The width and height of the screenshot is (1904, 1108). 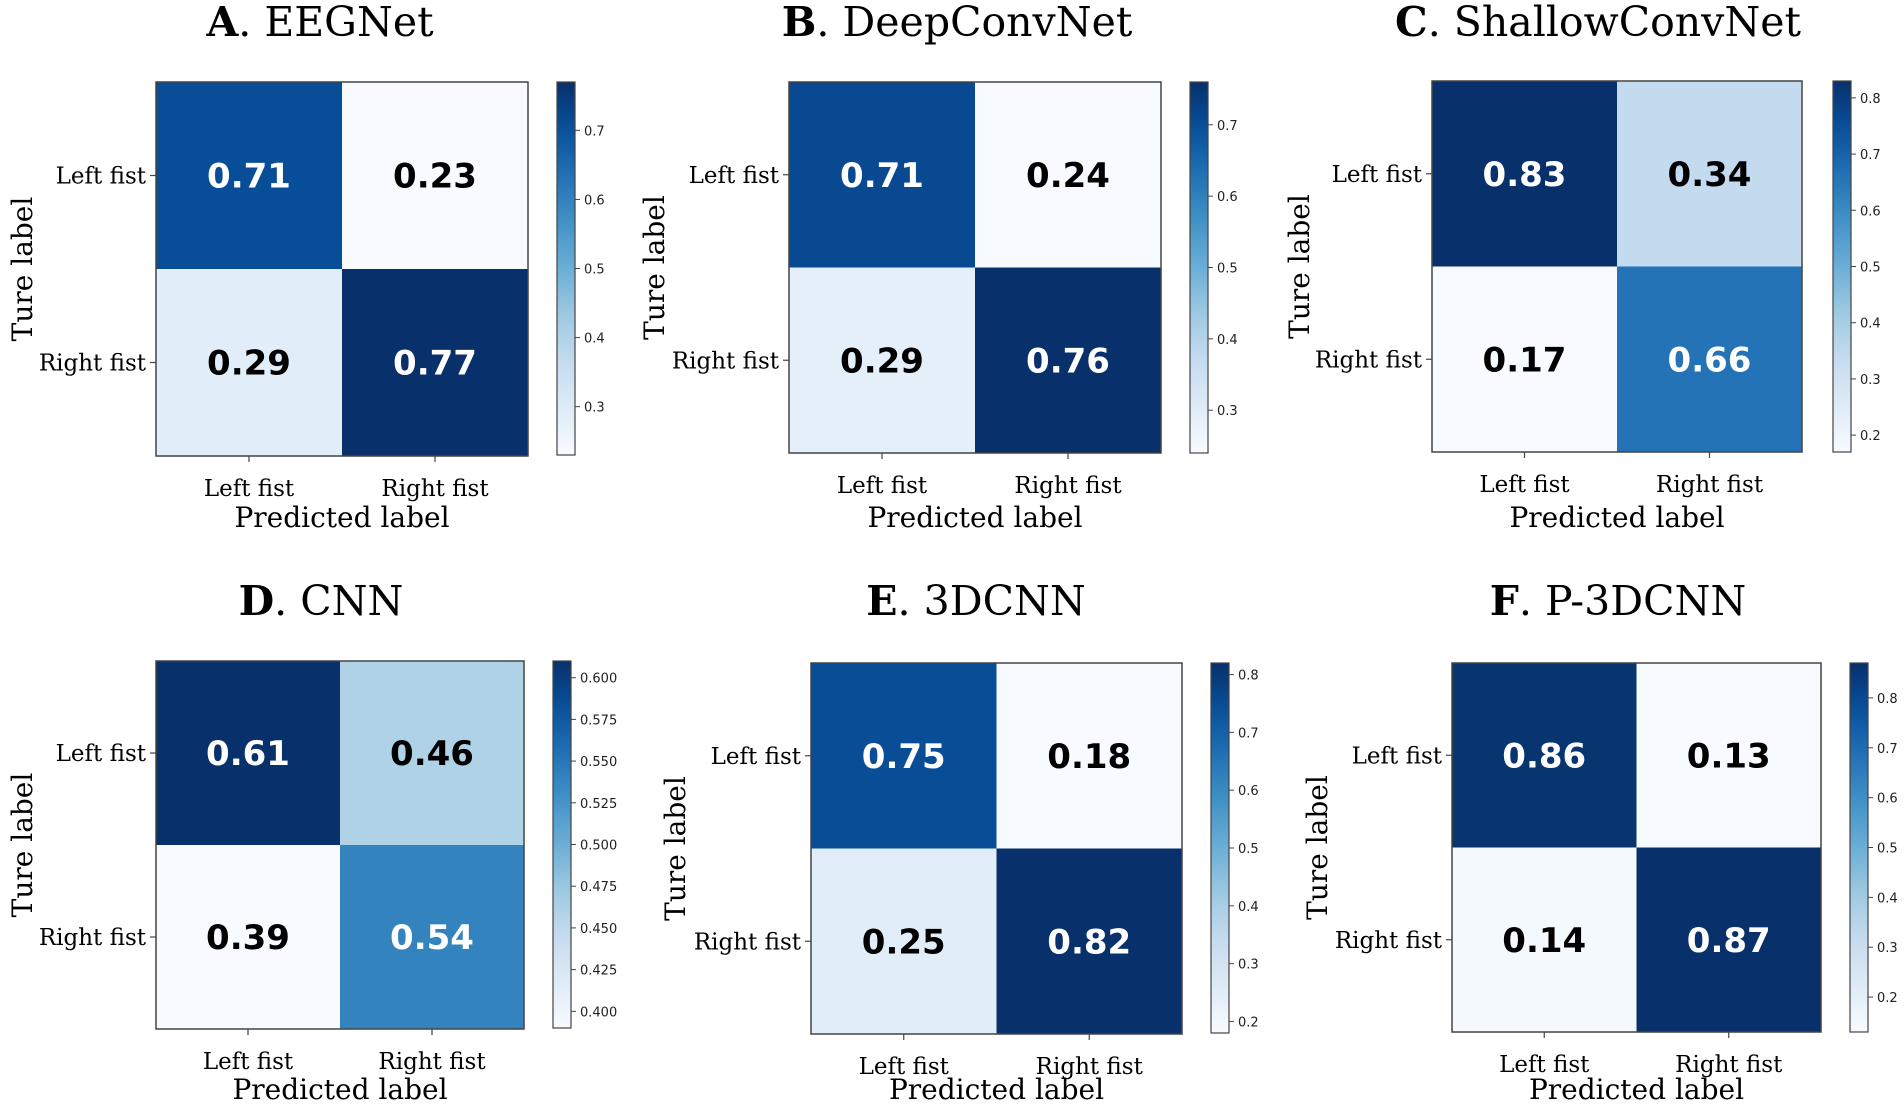 I want to click on panel-model-name: 3DCNN, so click(x=1005, y=601).